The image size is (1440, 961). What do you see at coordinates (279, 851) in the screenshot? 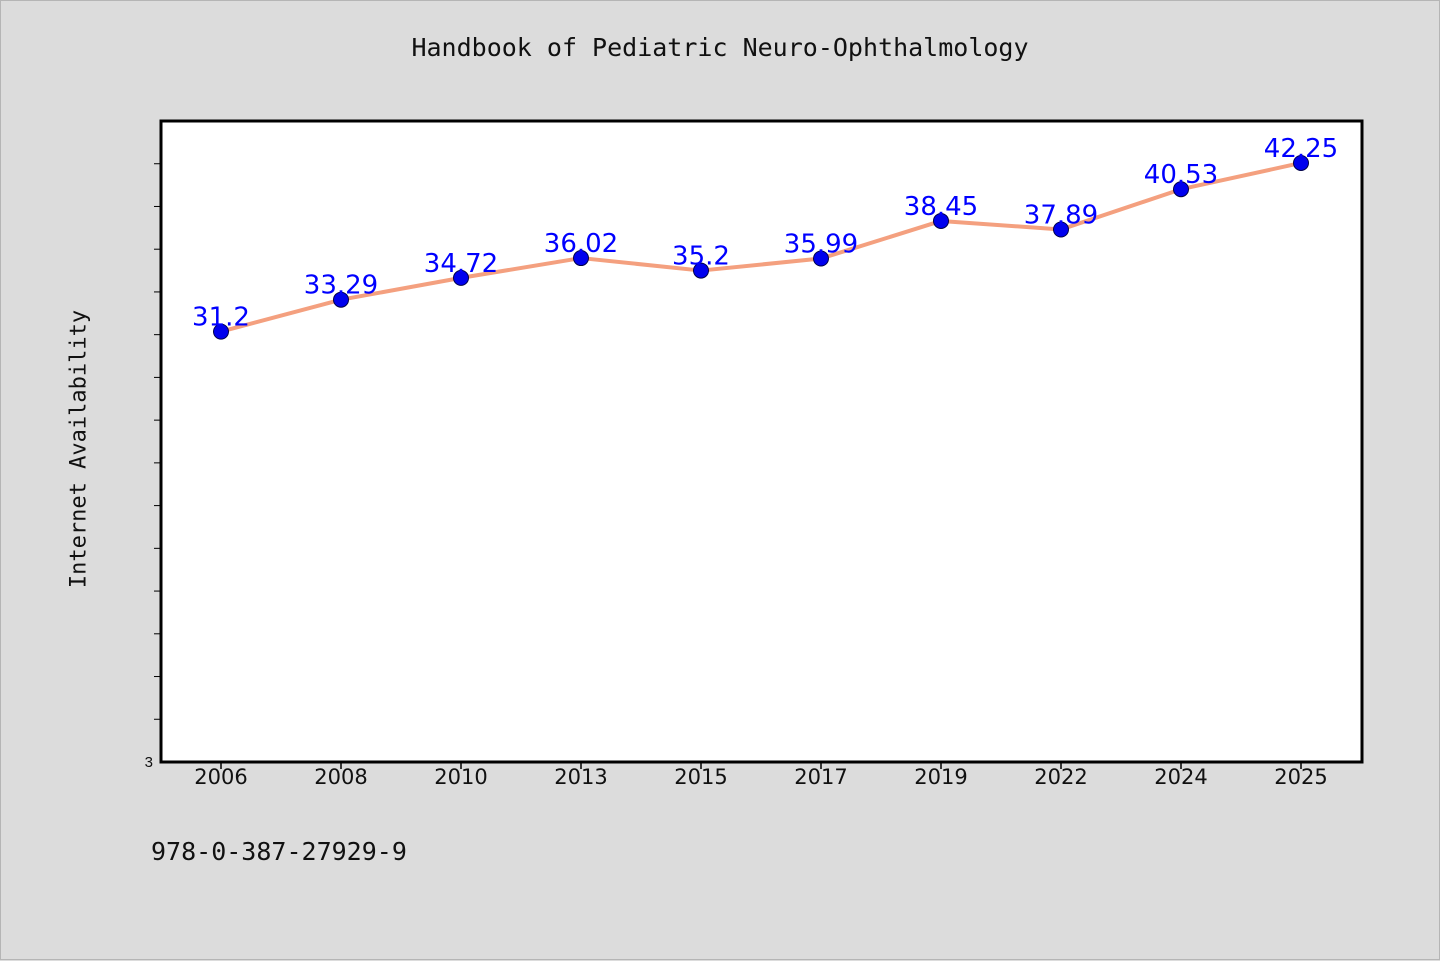
I see `isbn-text: 978-0-387-27929-9` at bounding box center [279, 851].